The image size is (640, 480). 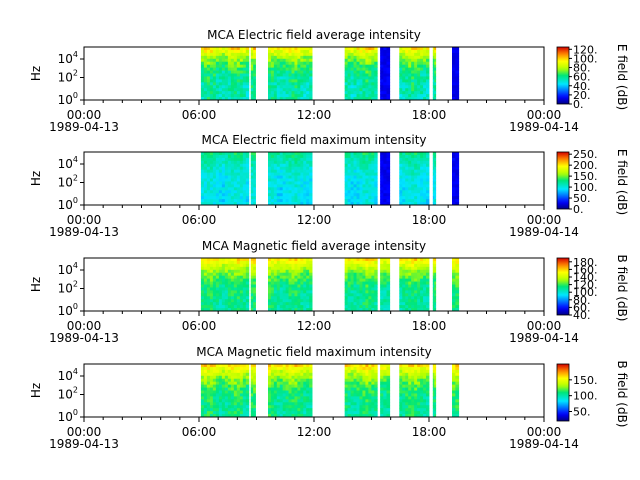 What do you see at coordinates (330, 179) in the screenshot?
I see `spectrogram-heatmap` at bounding box center [330, 179].